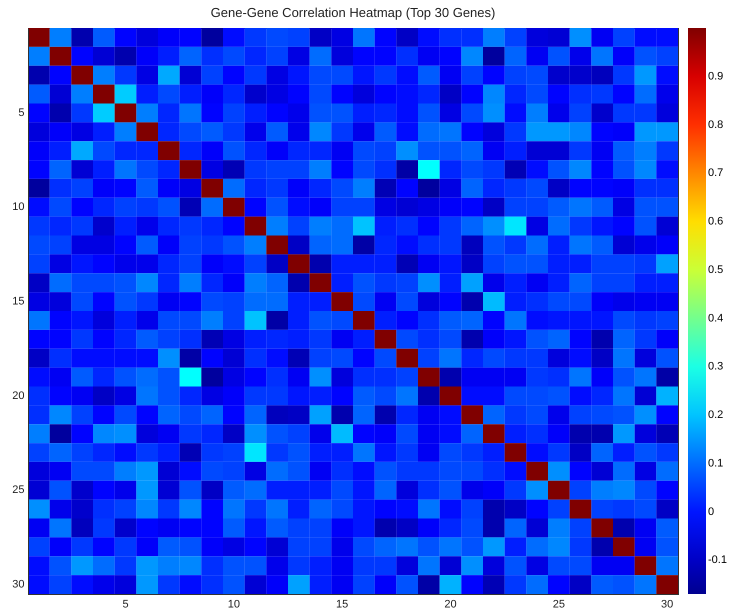 The image size is (737, 615). I want to click on y-tick-label: 25, so click(18, 490).